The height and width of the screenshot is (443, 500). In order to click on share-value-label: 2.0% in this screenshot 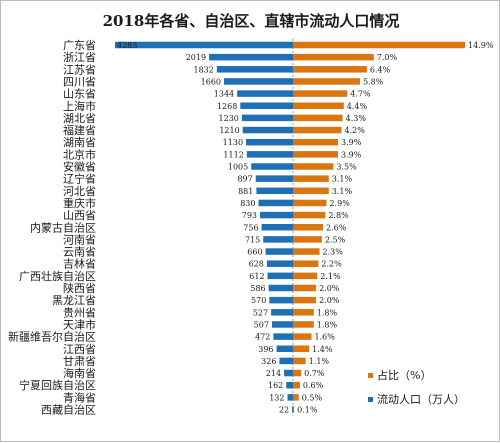, I will do `click(329, 288)`.